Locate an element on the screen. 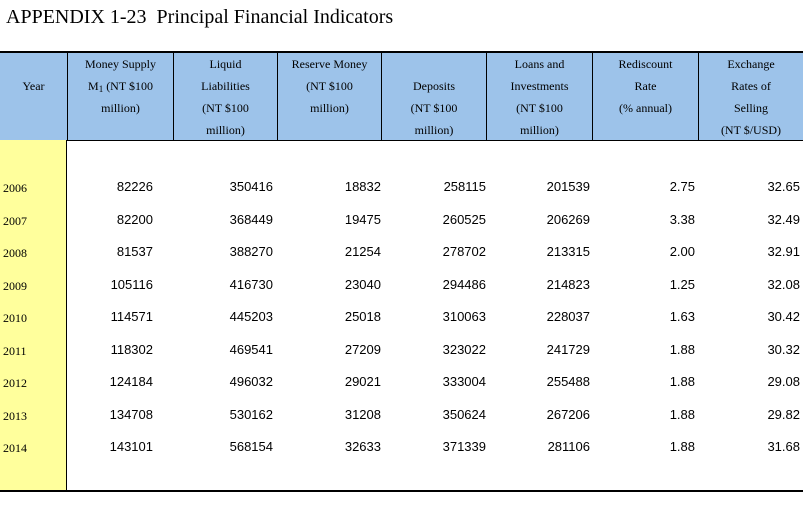 The width and height of the screenshot is (803, 525). header-line: Reserve Money is located at coordinates (329, 64).